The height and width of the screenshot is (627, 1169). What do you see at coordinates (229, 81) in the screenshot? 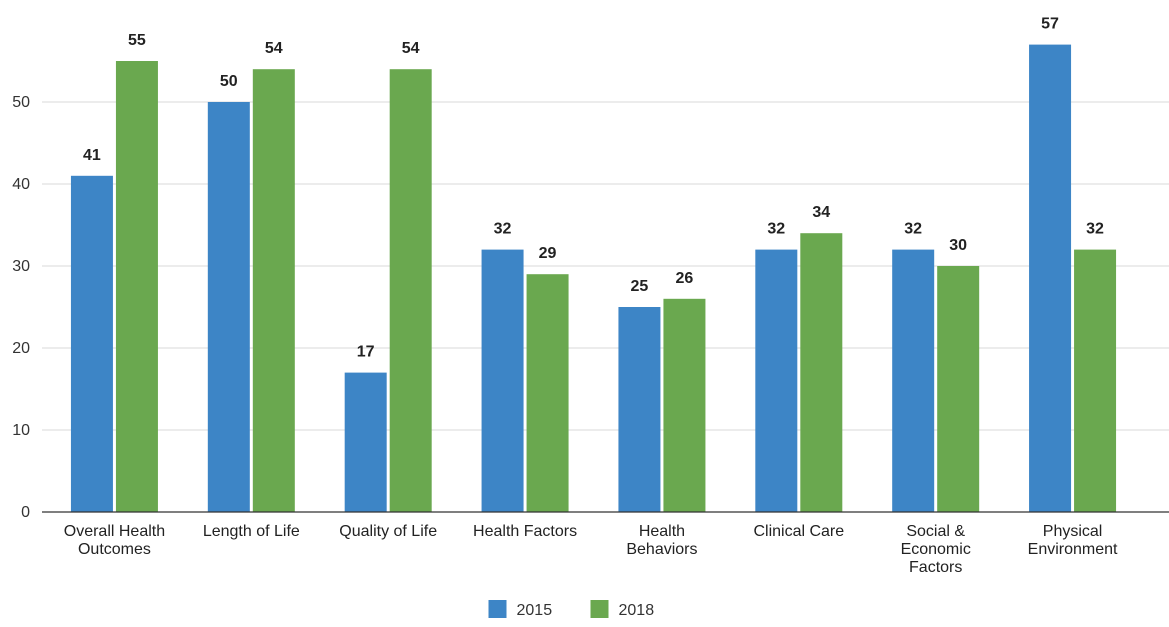
I see `data-label: 50` at bounding box center [229, 81].